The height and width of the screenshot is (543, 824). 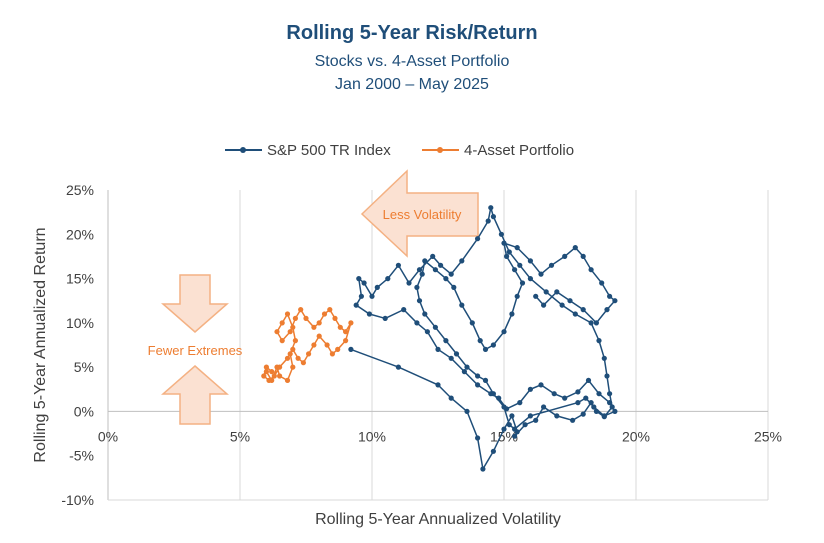 I want to click on y-tick-label: 0%, so click(x=84, y=411).